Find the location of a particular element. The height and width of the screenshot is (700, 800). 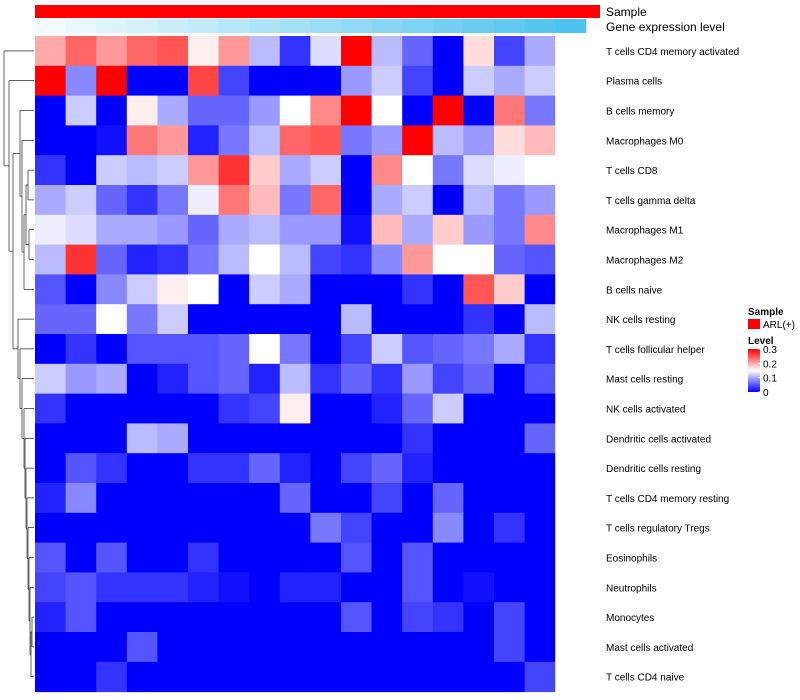

row-label: NK cells activated is located at coordinates (645, 410).